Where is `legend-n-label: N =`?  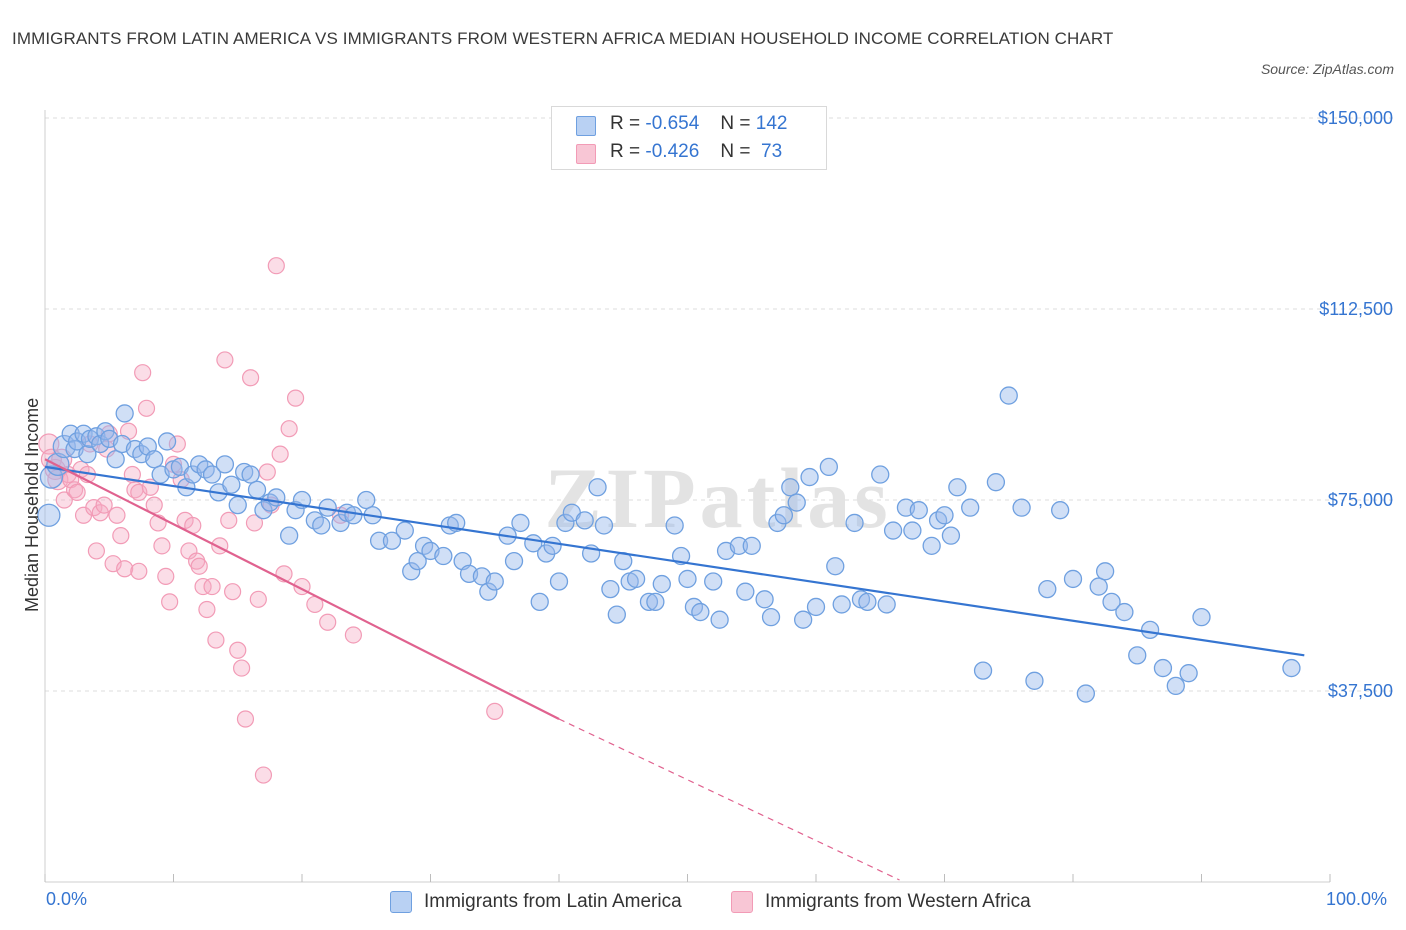 legend-n-label: N = is located at coordinates (735, 123).